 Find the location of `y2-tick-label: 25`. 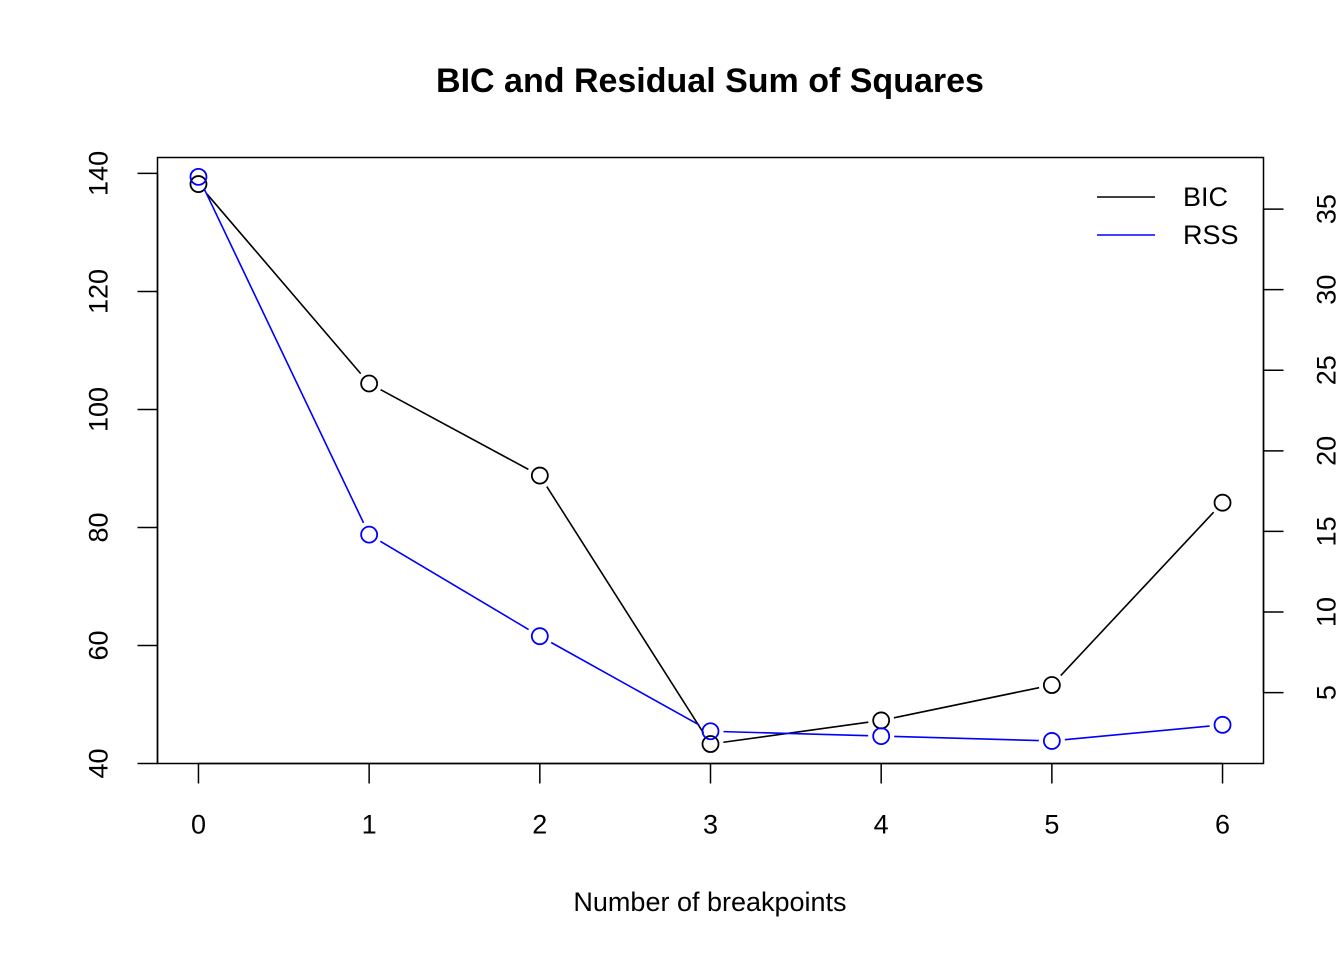

y2-tick-label: 25 is located at coordinates (1327, 370).